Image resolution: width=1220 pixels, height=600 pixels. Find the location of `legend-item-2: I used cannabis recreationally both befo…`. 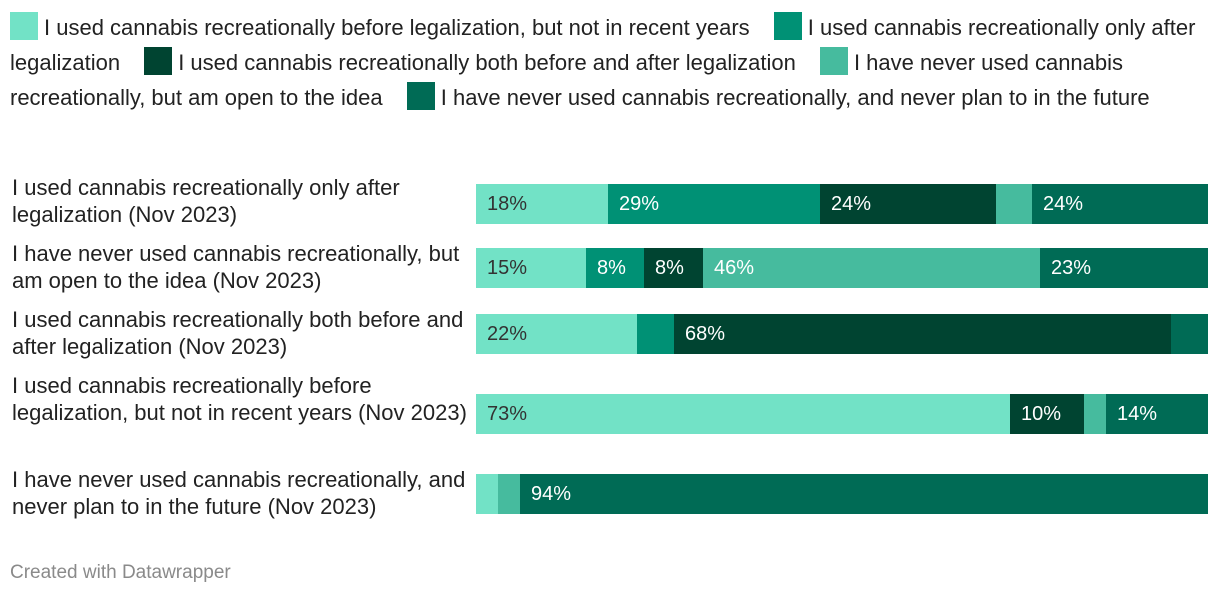

legend-item-2: I used cannabis recreationally both befo… is located at coordinates (470, 61).